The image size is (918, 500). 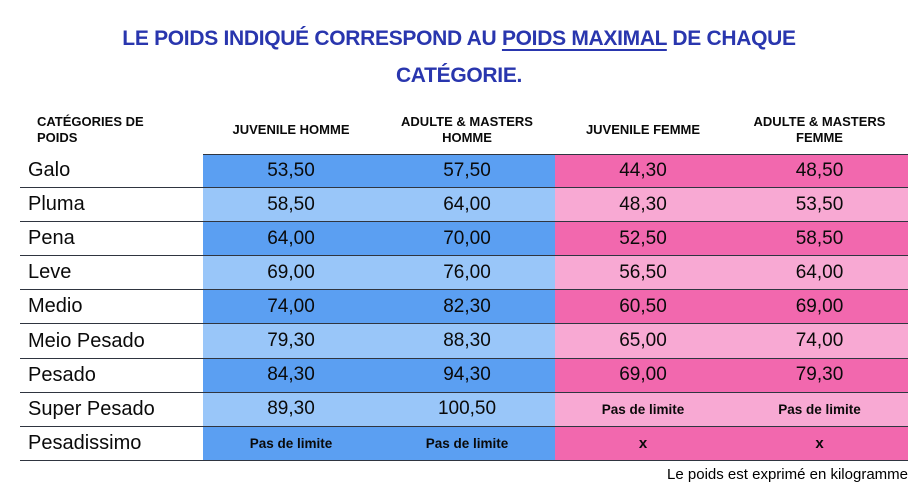 I want to click on unit-note: Le poids est exprimé en kilogramme, so click(x=787, y=474).